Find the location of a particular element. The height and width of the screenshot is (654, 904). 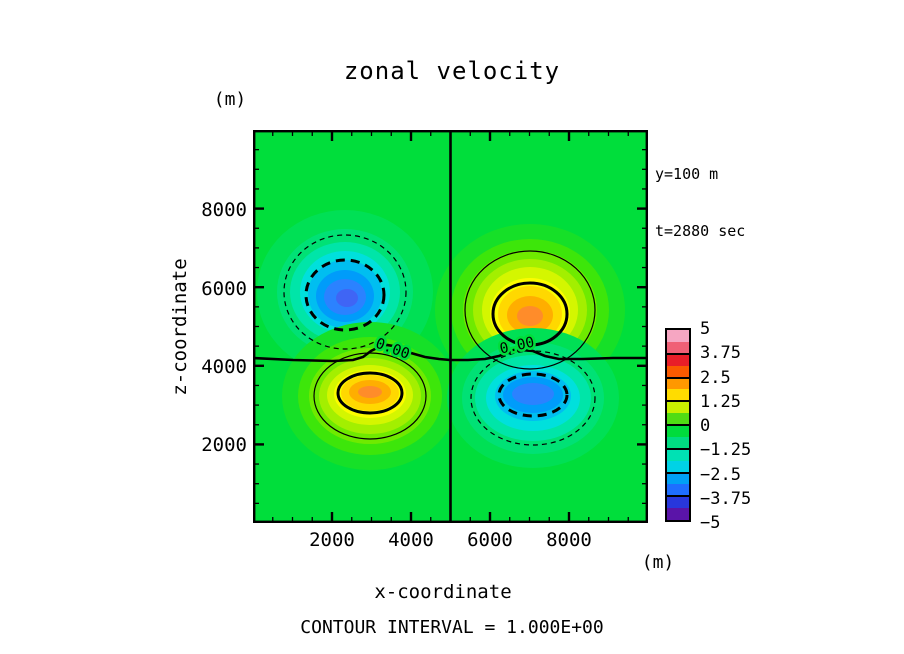

colorbar-label-6: −2.5 is located at coordinates (720, 474).